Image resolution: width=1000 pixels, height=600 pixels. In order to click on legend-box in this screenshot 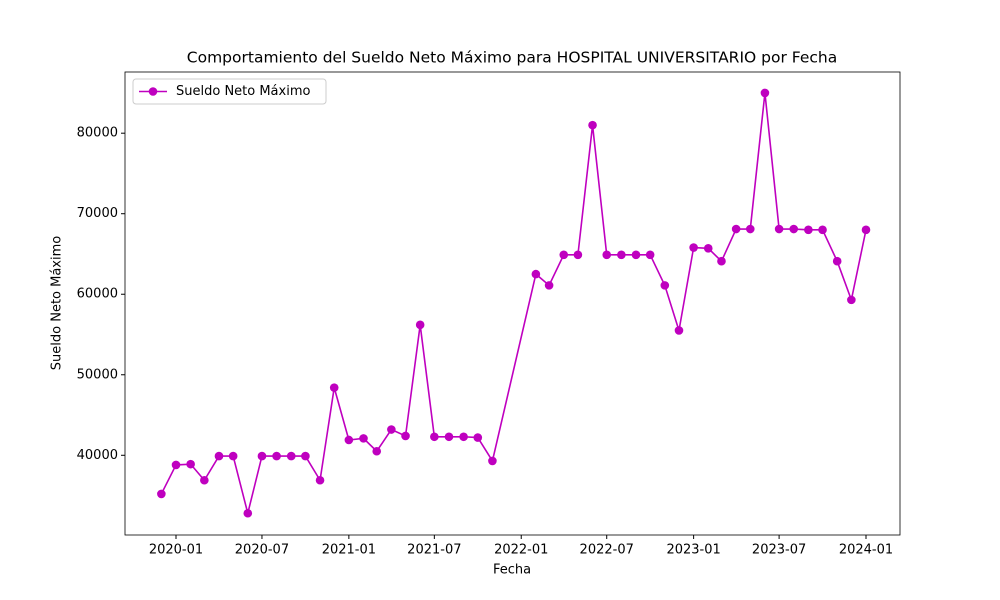, I will do `click(229, 91)`.